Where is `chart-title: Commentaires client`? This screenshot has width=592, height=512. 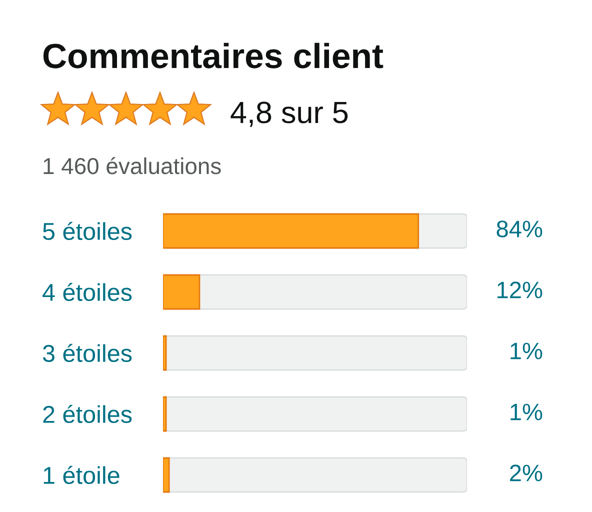 chart-title: Commentaires client is located at coordinates (213, 55).